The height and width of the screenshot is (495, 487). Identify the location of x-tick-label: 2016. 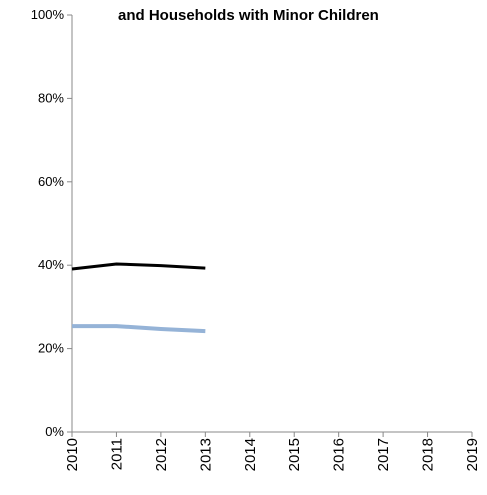
(339, 454).